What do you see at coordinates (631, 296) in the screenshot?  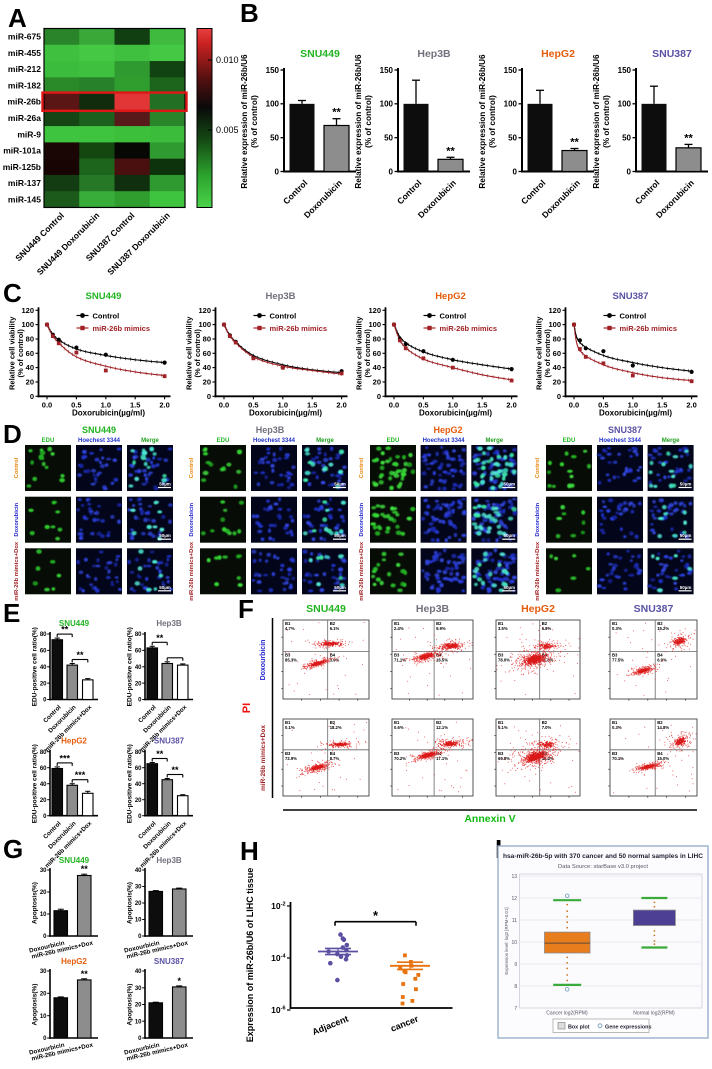 I see `svg-text: SNU387` at bounding box center [631, 296].